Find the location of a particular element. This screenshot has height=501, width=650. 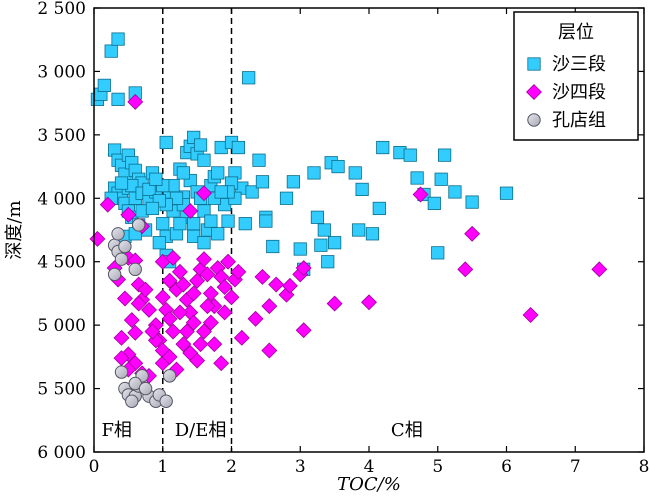

y-tick-label: 4 000 is located at coordinates (61, 199).